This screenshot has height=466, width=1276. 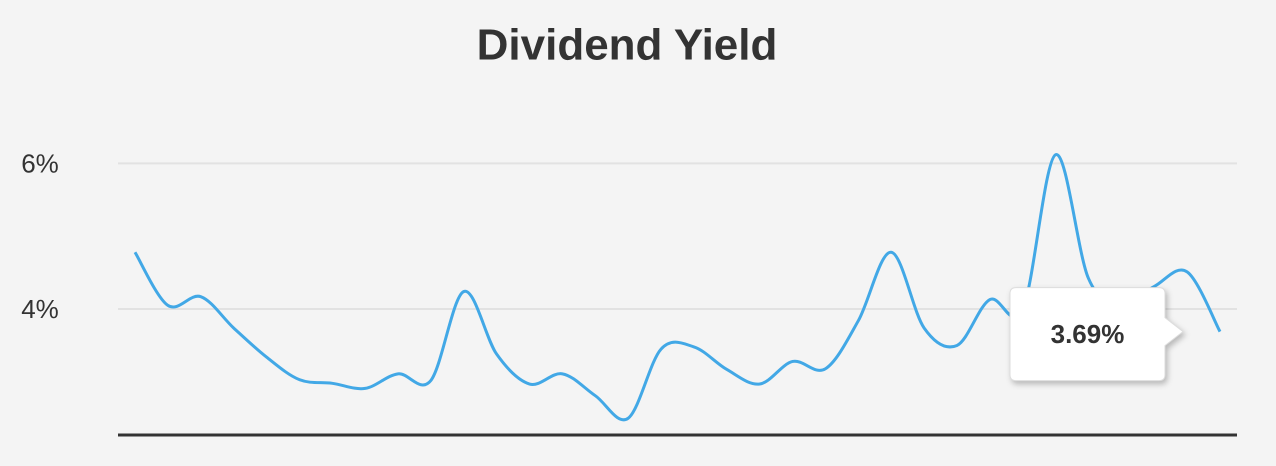 I want to click on tooltip-label: 3.69%, so click(x=1088, y=334).